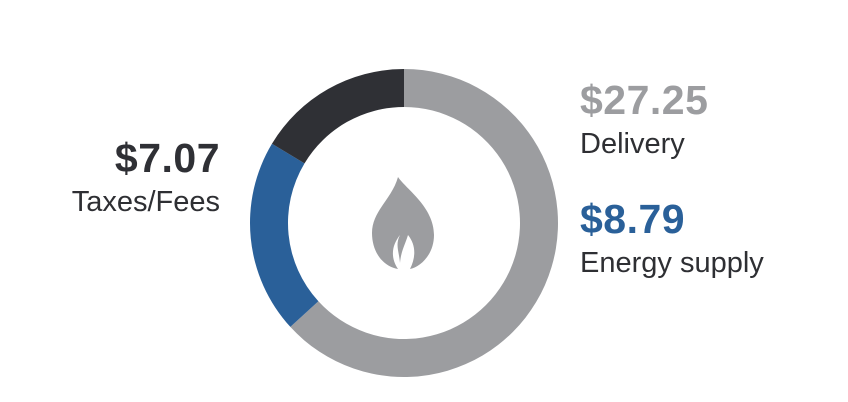  I want to click on category-taxes-fees: Taxes/Fees, so click(145, 202).